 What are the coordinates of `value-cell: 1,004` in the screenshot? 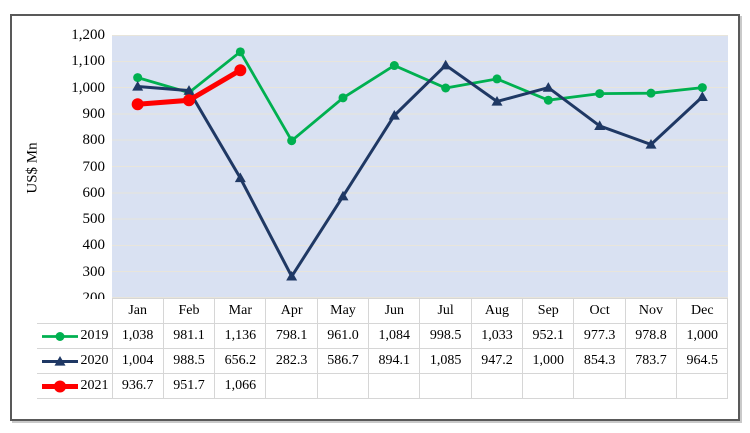 It's located at (137, 361).